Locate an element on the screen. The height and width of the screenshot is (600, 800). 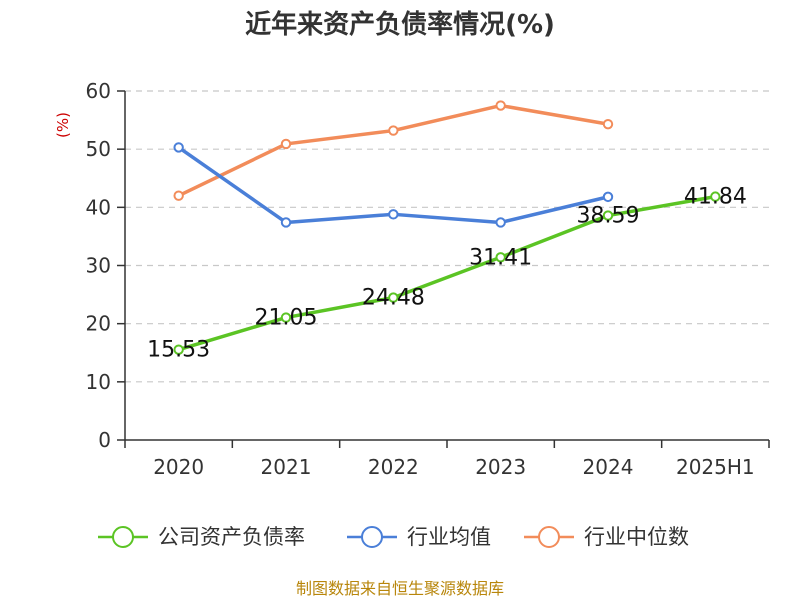
data-label: 31.41 is located at coordinates (500, 257).